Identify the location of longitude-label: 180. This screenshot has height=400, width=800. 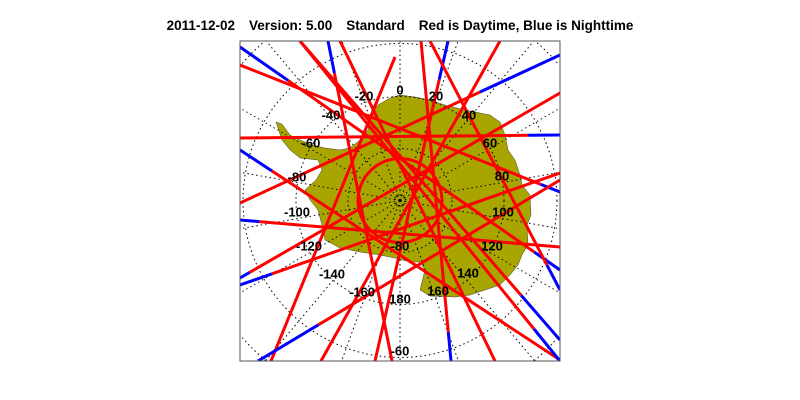
(400, 298).